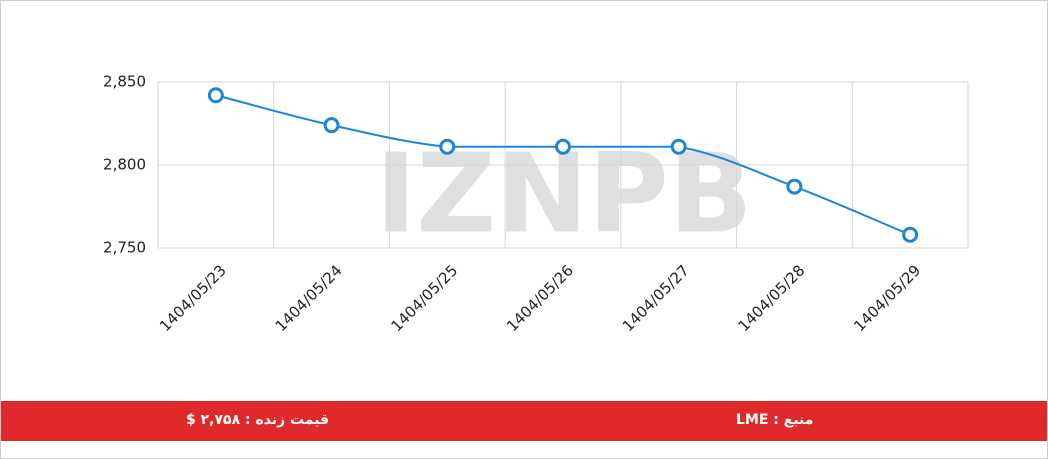 The height and width of the screenshot is (459, 1048). What do you see at coordinates (124, 82) in the screenshot?
I see `y-tick-label: 2,850` at bounding box center [124, 82].